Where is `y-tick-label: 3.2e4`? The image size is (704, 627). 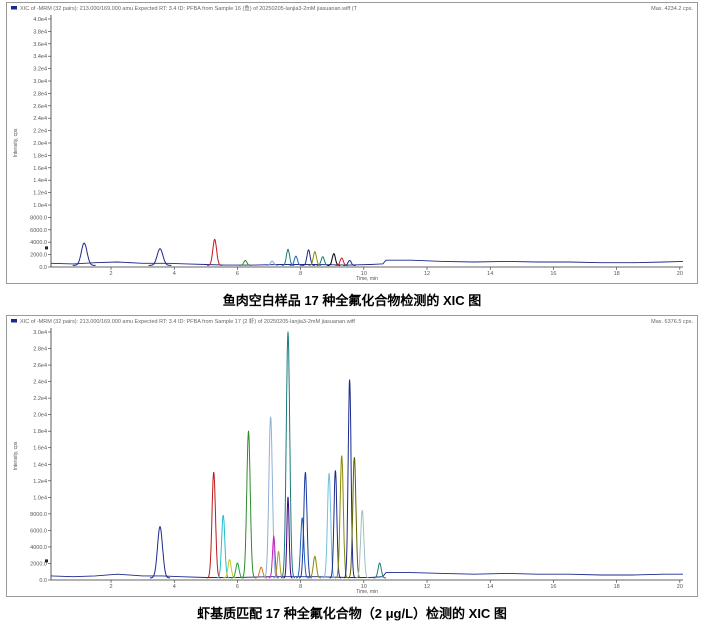 y-tick-label: 3.2e4 is located at coordinates (40, 70).